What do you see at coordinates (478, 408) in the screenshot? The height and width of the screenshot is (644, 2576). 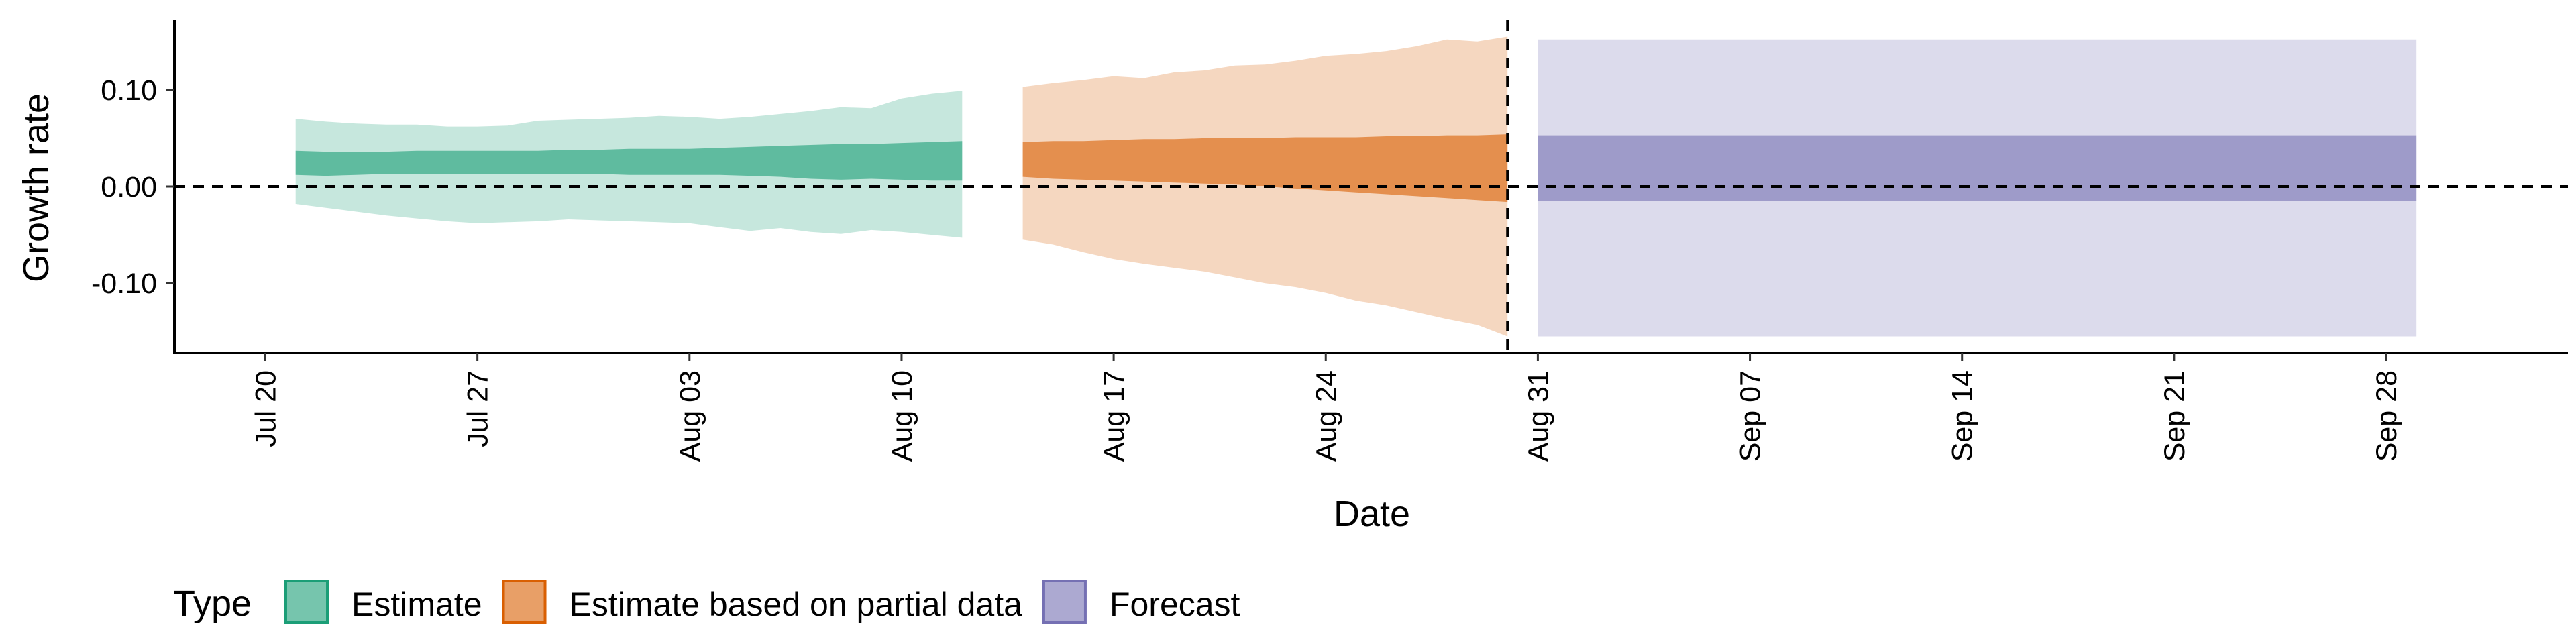 I see `x-tick-label: Jul 27` at bounding box center [478, 408].